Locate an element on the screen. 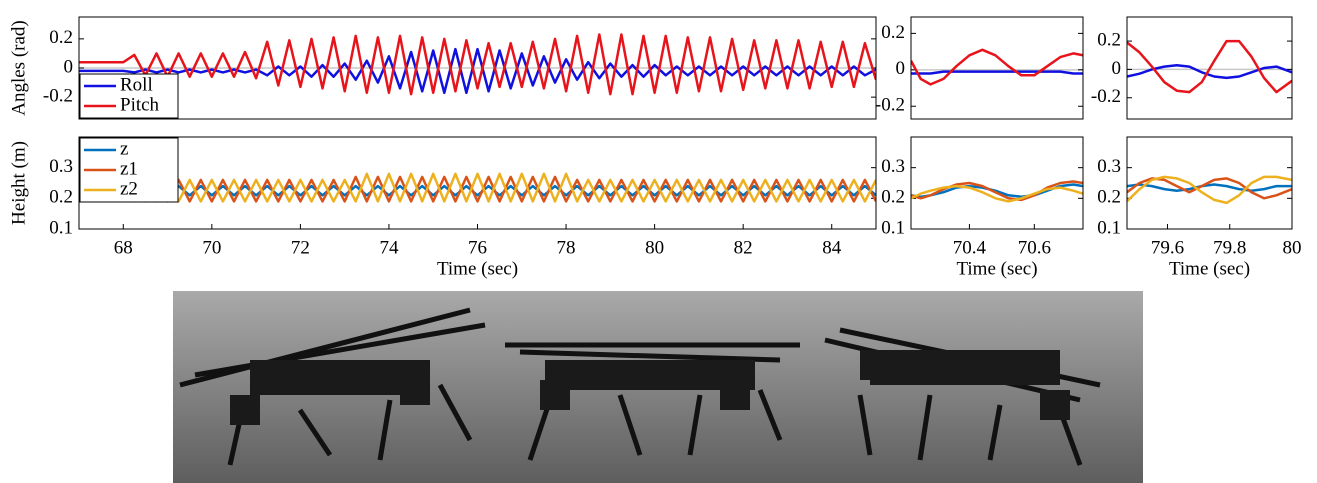  y-axis-label: Height (m) is located at coordinates (18, 183).